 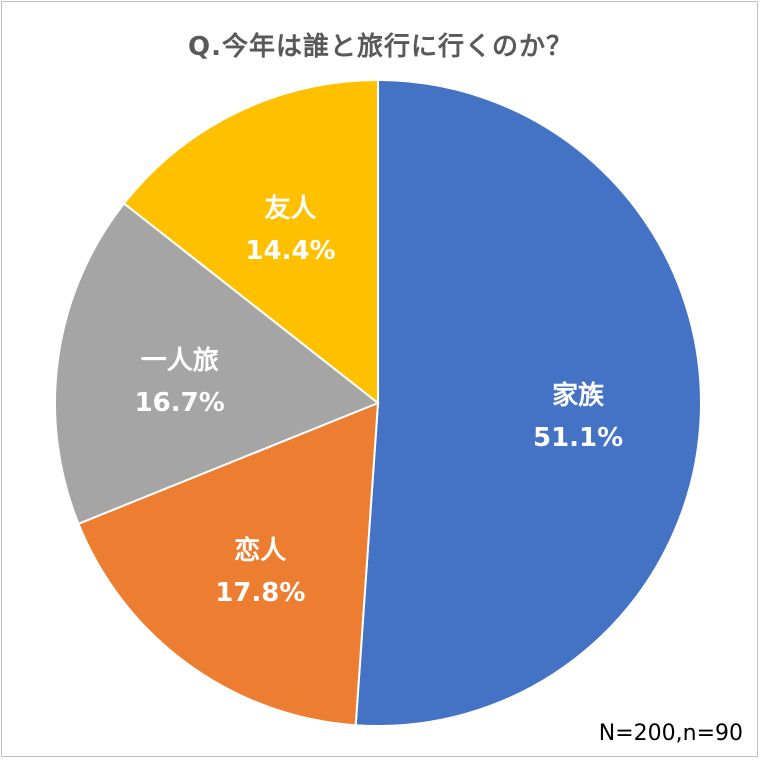 What do you see at coordinates (670, 733) in the screenshot?
I see `sample-size-note: N=200,n=90` at bounding box center [670, 733].